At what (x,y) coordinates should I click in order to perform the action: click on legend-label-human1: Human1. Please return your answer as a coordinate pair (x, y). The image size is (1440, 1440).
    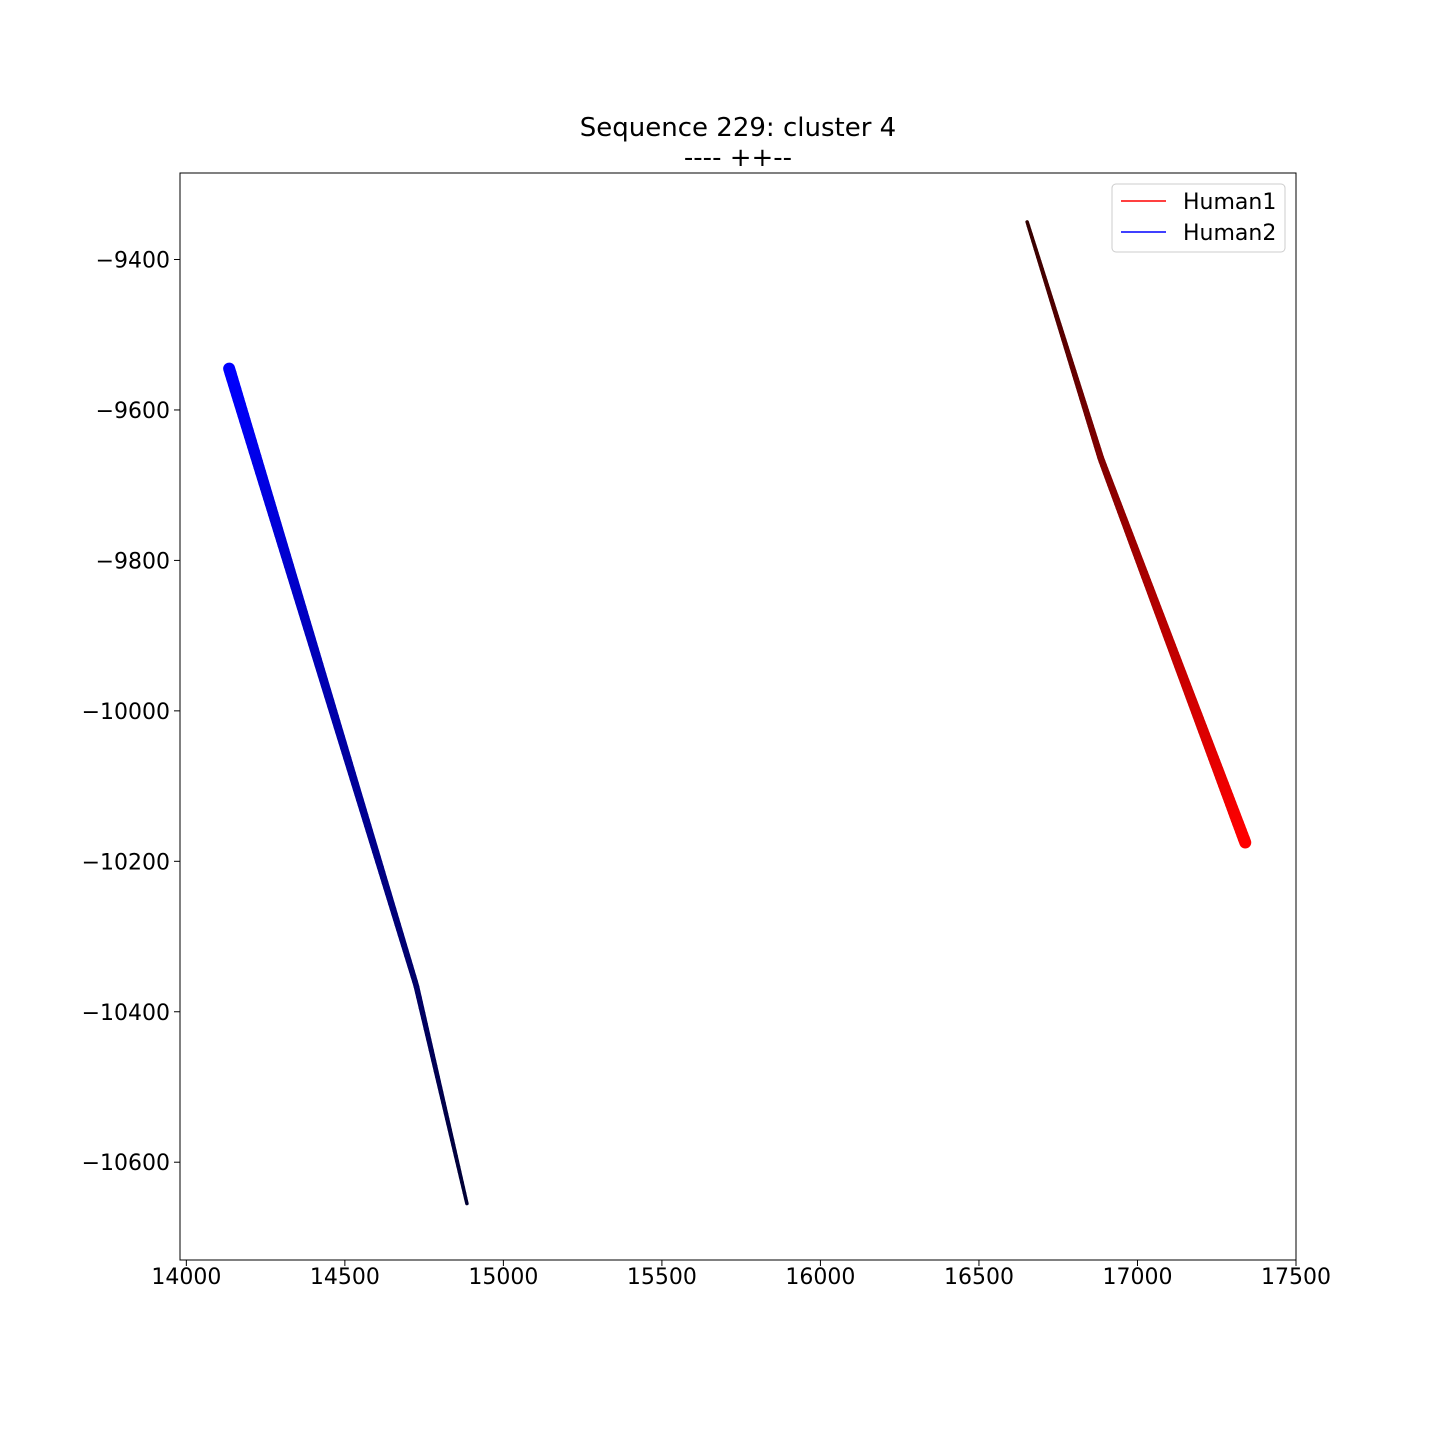
    Looking at the image, I should click on (1229, 202).